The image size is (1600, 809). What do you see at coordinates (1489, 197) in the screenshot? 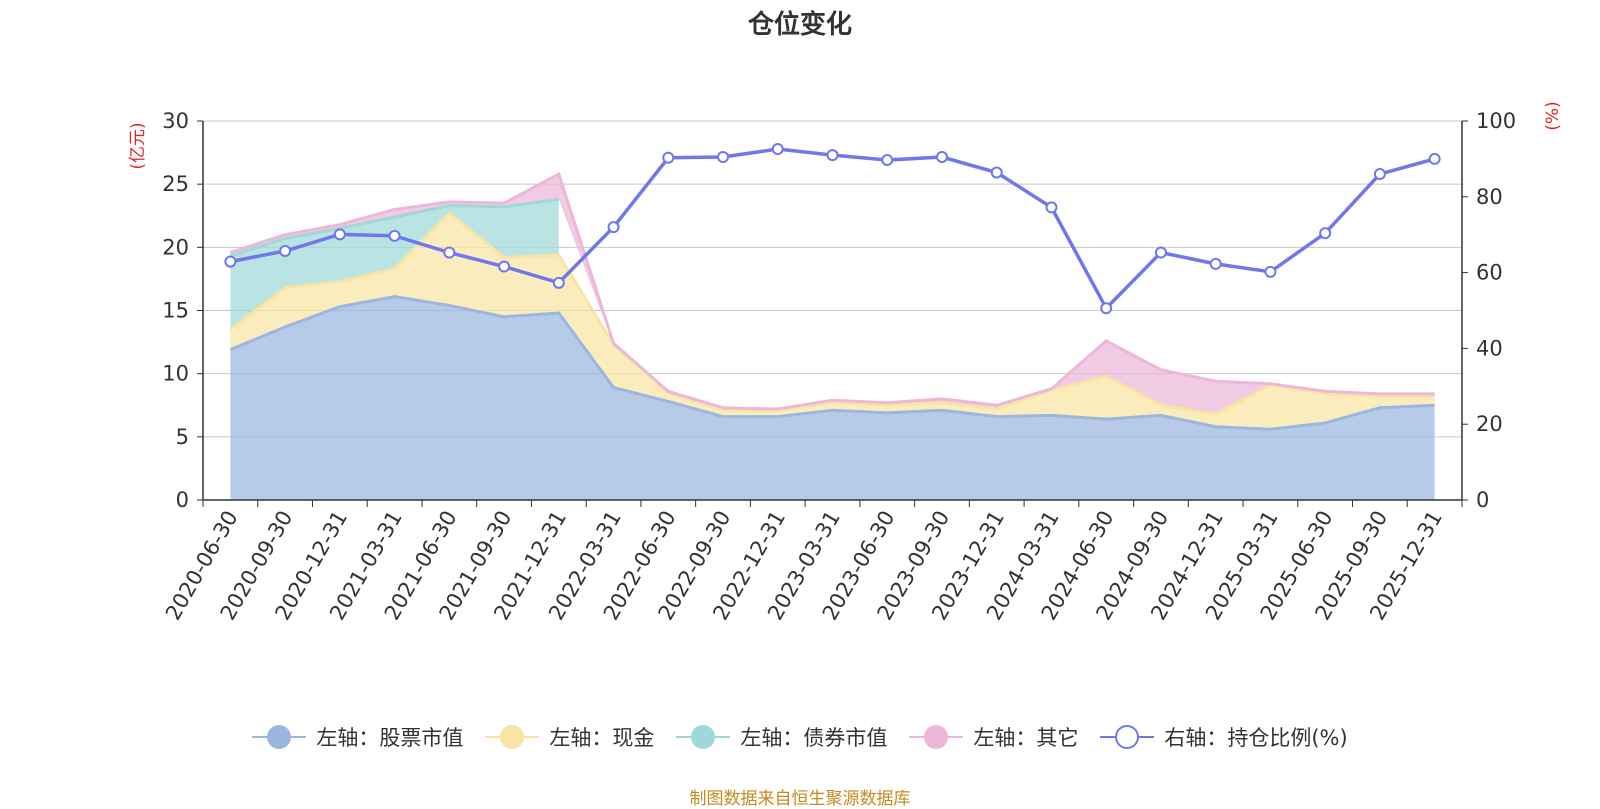
I see `right-tick-label: 80` at bounding box center [1489, 197].